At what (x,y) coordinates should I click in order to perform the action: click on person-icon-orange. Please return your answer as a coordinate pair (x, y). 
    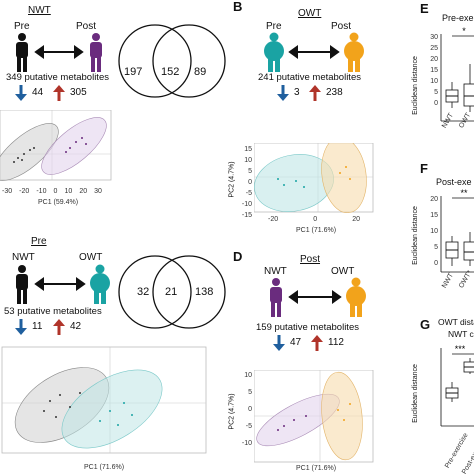
    Looking at the image, I should click on (354, 52).